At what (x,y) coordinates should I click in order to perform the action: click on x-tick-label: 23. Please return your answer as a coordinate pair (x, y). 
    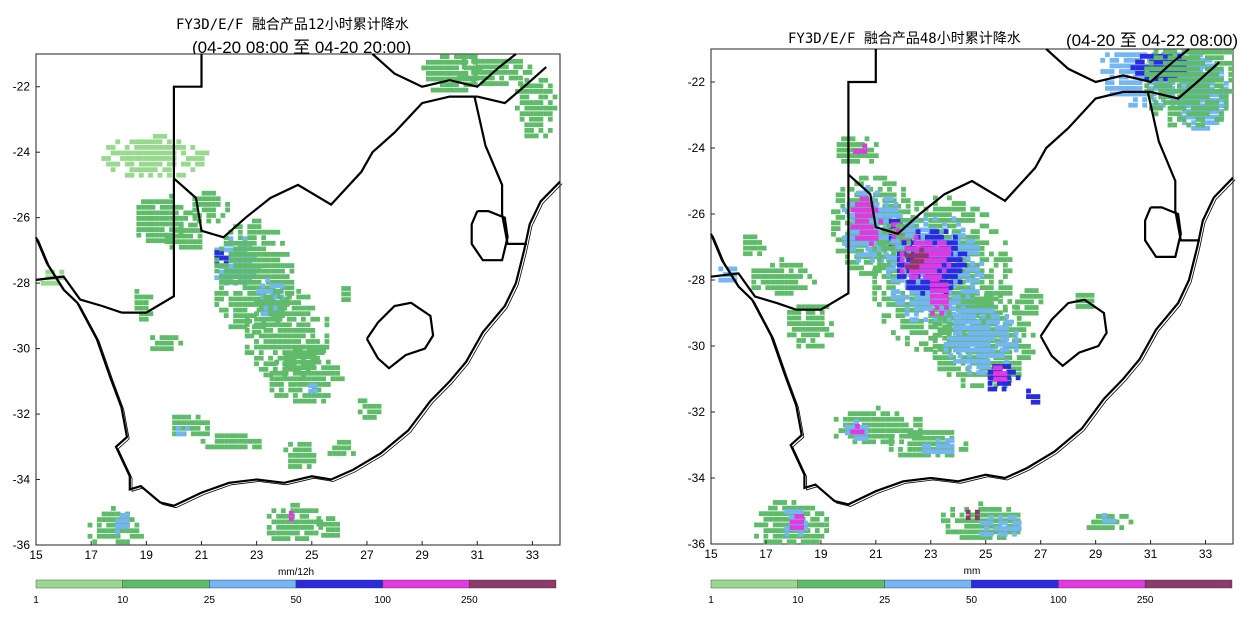
    Looking at the image, I should click on (931, 554).